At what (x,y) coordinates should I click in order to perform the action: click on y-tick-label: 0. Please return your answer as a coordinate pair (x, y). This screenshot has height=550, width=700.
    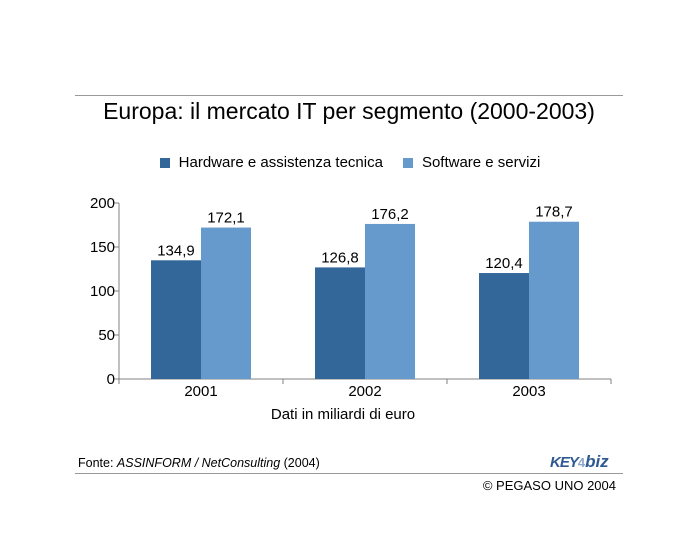
    Looking at the image, I should click on (111, 379).